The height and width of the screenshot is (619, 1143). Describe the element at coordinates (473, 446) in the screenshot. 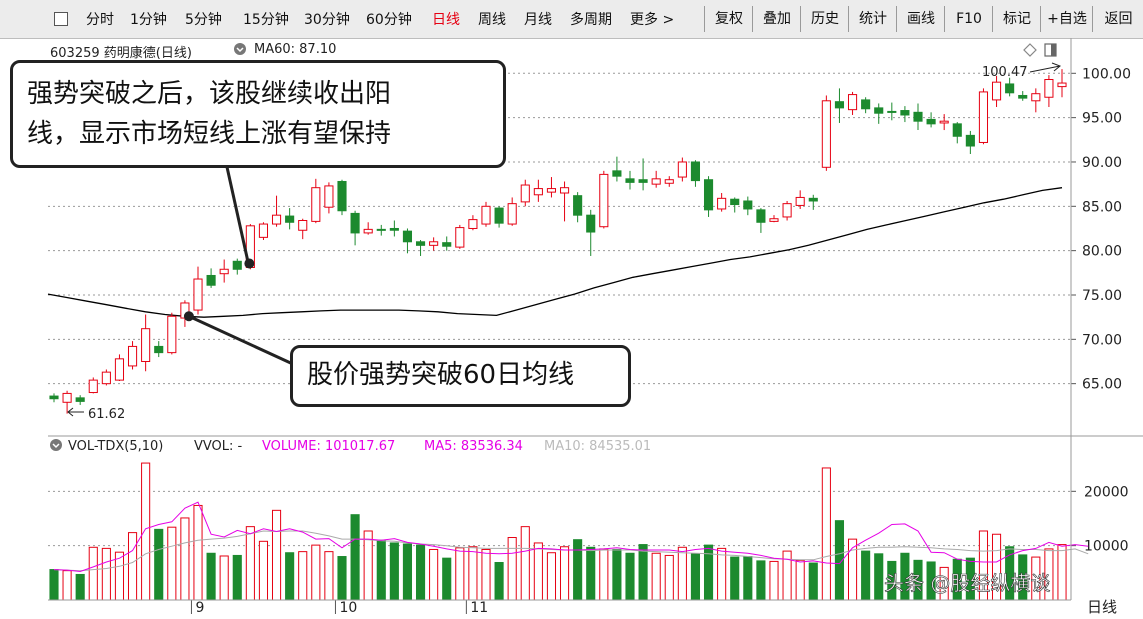

I see `ma5-value: MA5: 83536.34` at that location.